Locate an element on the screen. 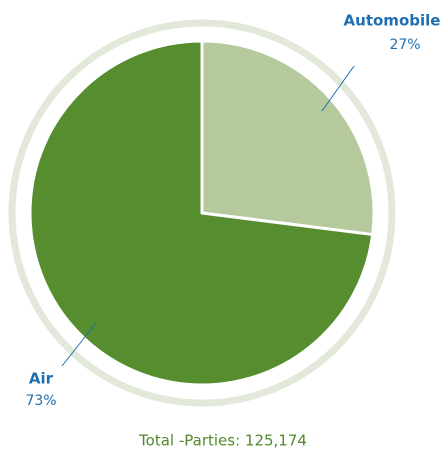  slice-value-label: 27% is located at coordinates (404, 45).